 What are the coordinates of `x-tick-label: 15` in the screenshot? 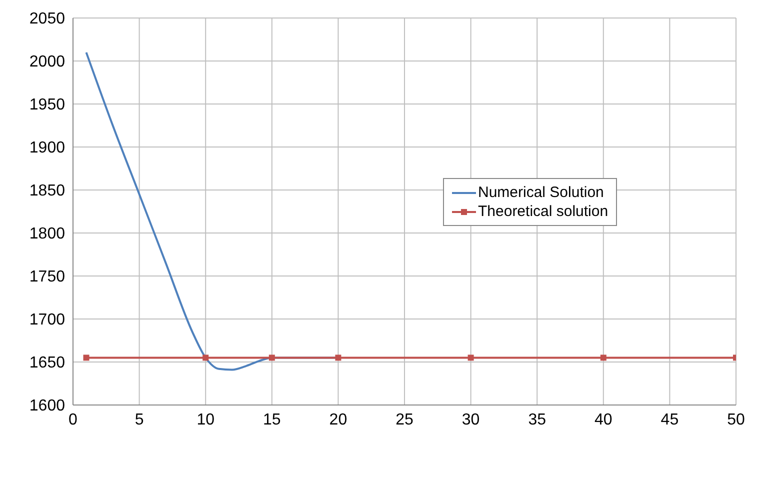 It's located at (272, 419).